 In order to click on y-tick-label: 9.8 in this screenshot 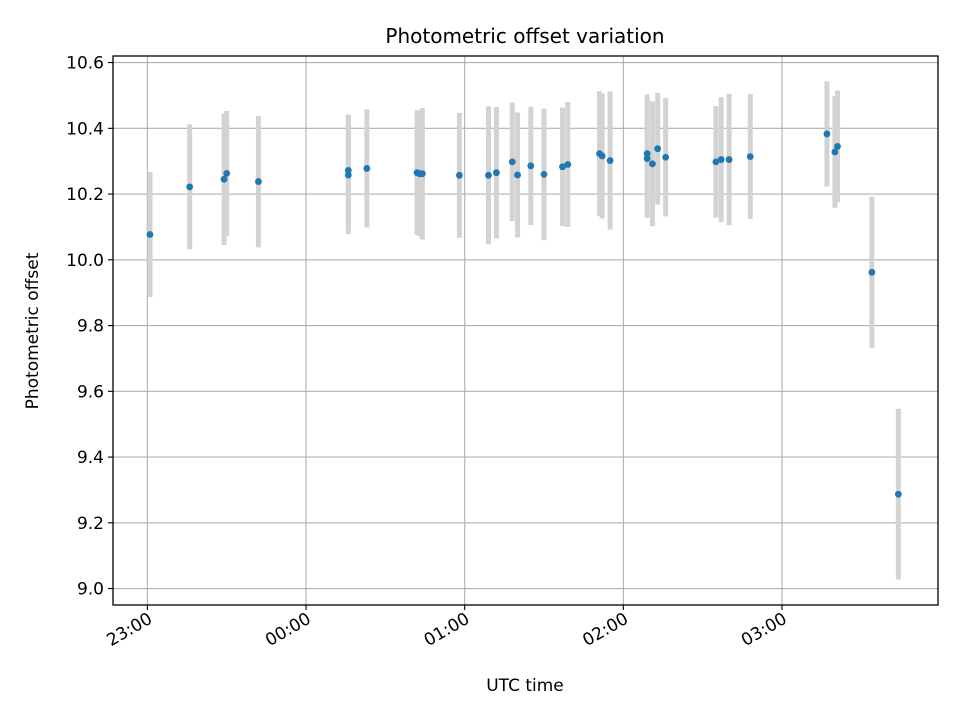, I will do `click(90, 327)`.